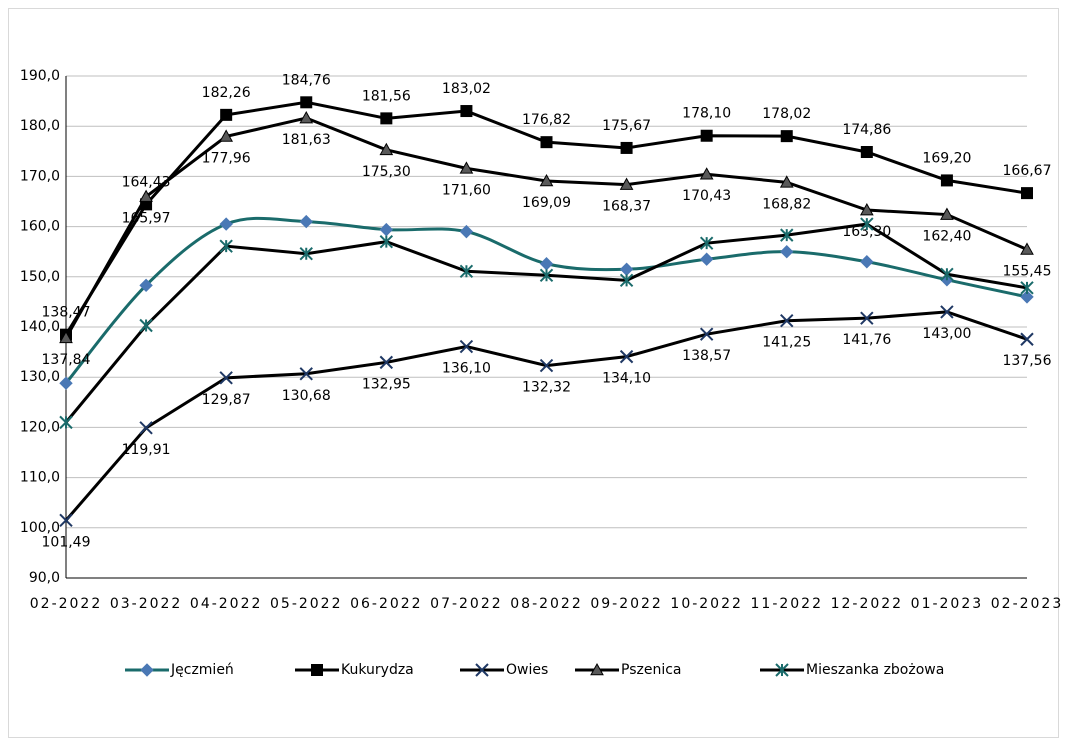 This screenshot has height=746, width=1067. I want to click on x-tick-label: 07-2022, so click(466, 604).